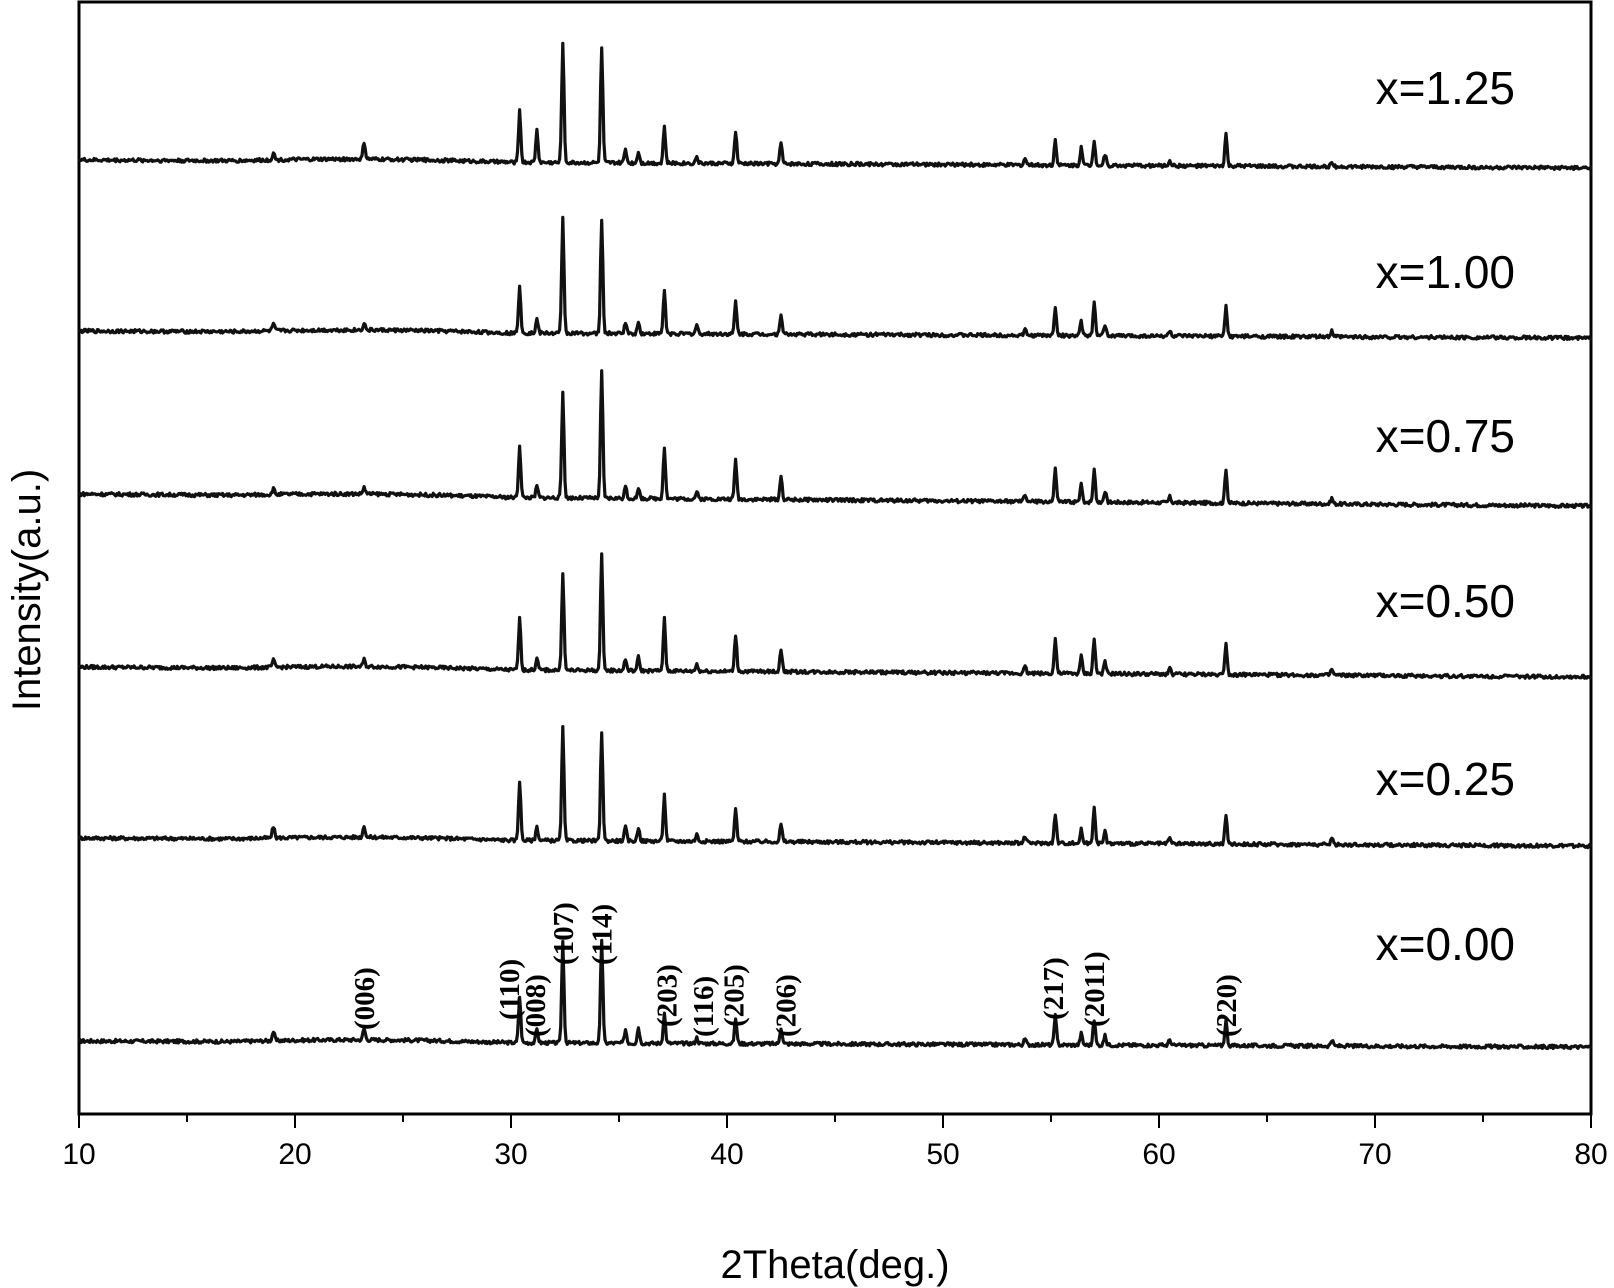  What do you see at coordinates (1374, 1154) in the screenshot?
I see `x-tick-label: 70` at bounding box center [1374, 1154].